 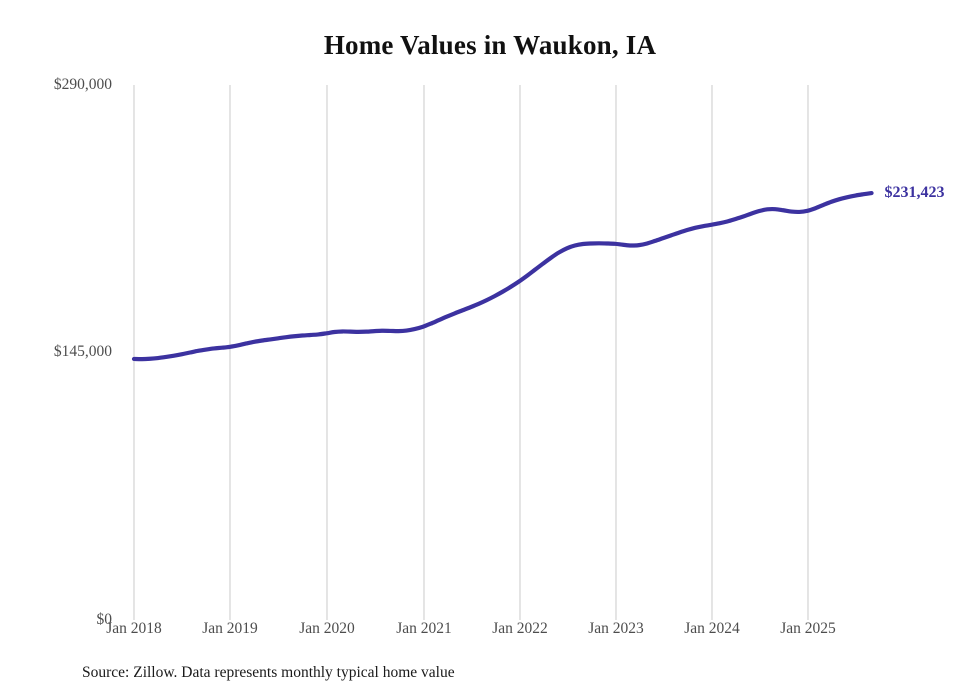 What do you see at coordinates (808, 628) in the screenshot?
I see `x-tick-label-jan-2025: Jan 2025` at bounding box center [808, 628].